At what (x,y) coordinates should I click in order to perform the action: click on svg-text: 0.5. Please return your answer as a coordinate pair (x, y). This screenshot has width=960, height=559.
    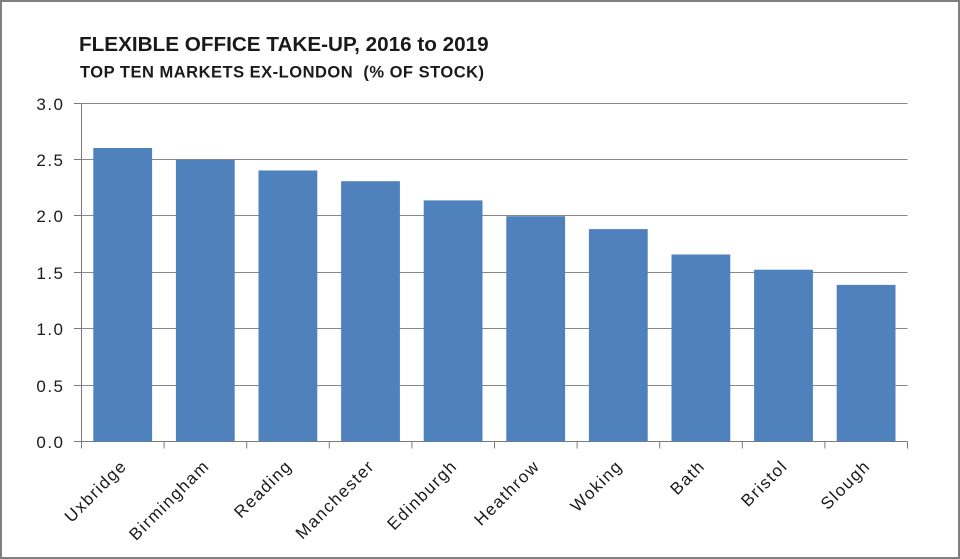
    Looking at the image, I should click on (50, 386).